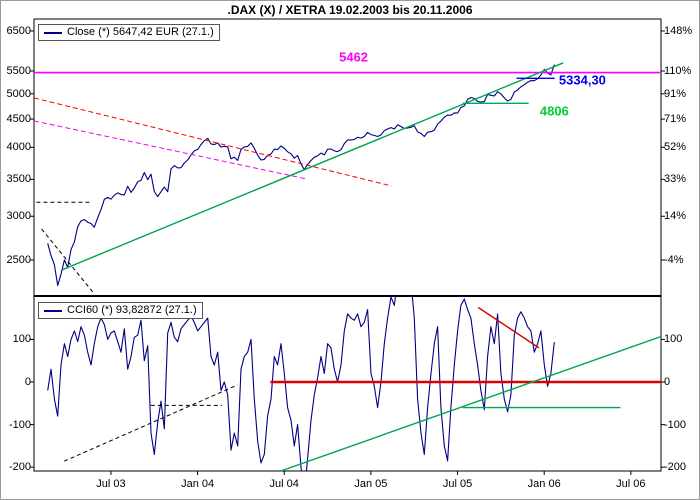  I want to click on cci-legend-label: CCI60 (*) 93,82872 (27.1.), so click(132, 310).